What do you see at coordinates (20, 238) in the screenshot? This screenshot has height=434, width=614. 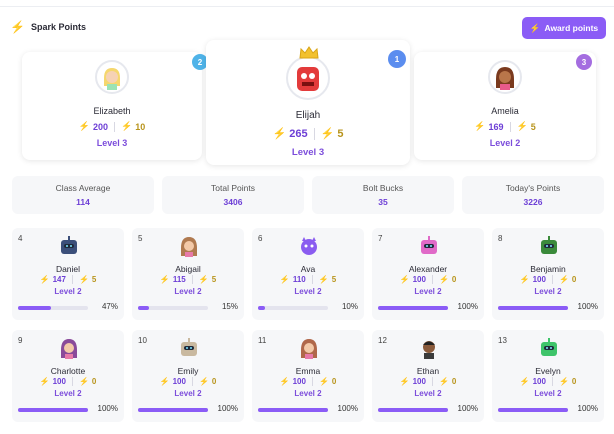 I see `rank-number: 4` at bounding box center [20, 238].